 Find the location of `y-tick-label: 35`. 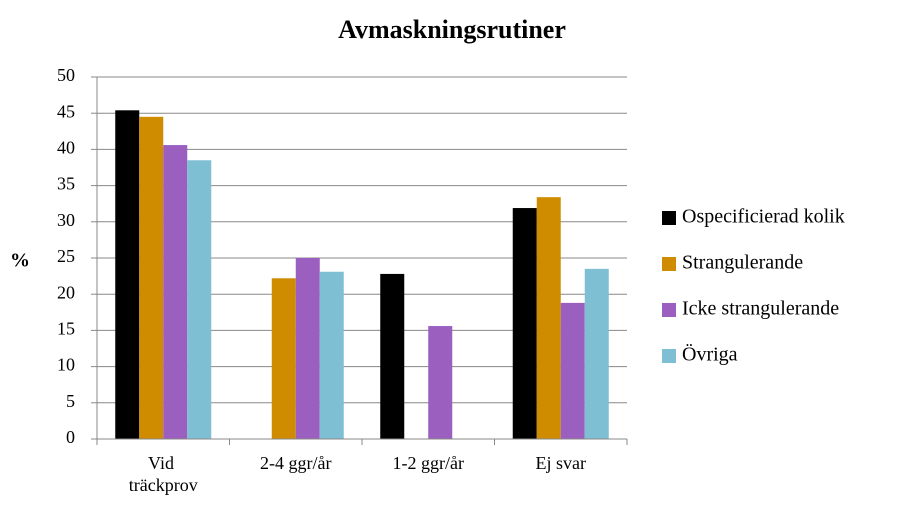

y-tick-label: 35 is located at coordinates (66, 184).